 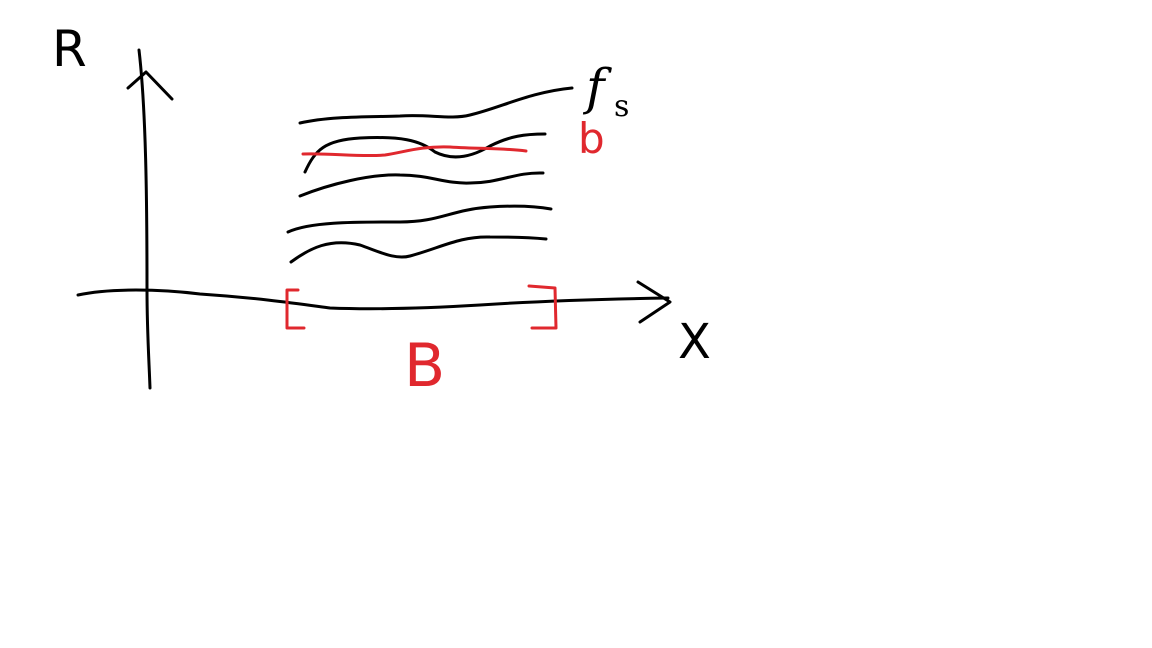 What do you see at coordinates (542, 307) in the screenshot?
I see `interval-right-bracket` at bounding box center [542, 307].